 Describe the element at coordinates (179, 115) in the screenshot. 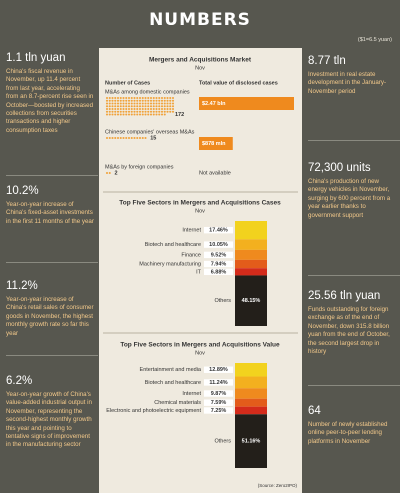

I see `case-count: 172` at that location.